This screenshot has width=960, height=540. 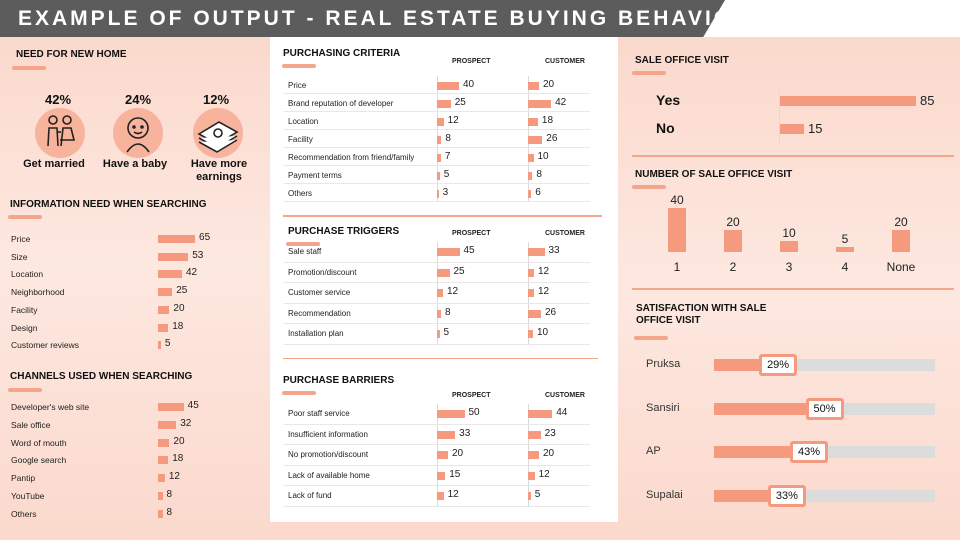 I want to click on customer-data-label: 44, so click(x=562, y=412).